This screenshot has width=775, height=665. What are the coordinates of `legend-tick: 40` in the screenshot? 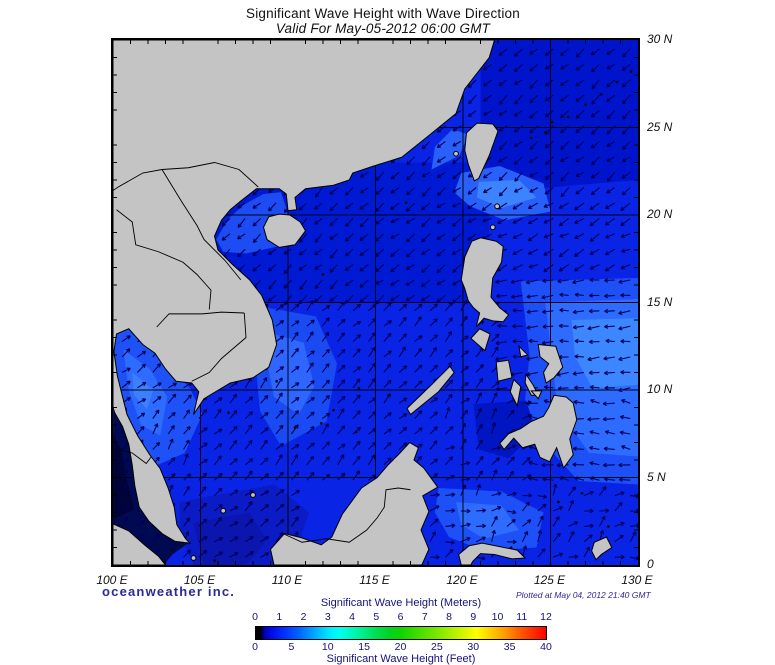 It's located at (546, 647).